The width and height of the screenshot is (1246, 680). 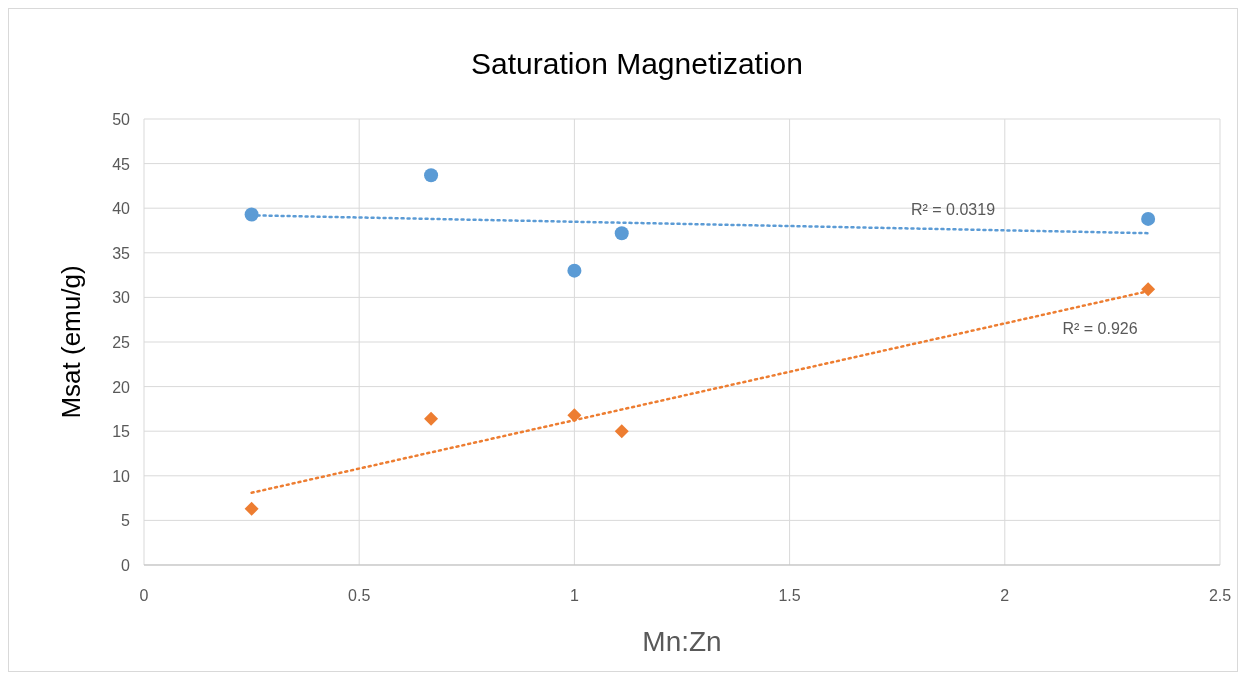 I want to click on annotation: R² = 0.926, so click(x=1100, y=328).